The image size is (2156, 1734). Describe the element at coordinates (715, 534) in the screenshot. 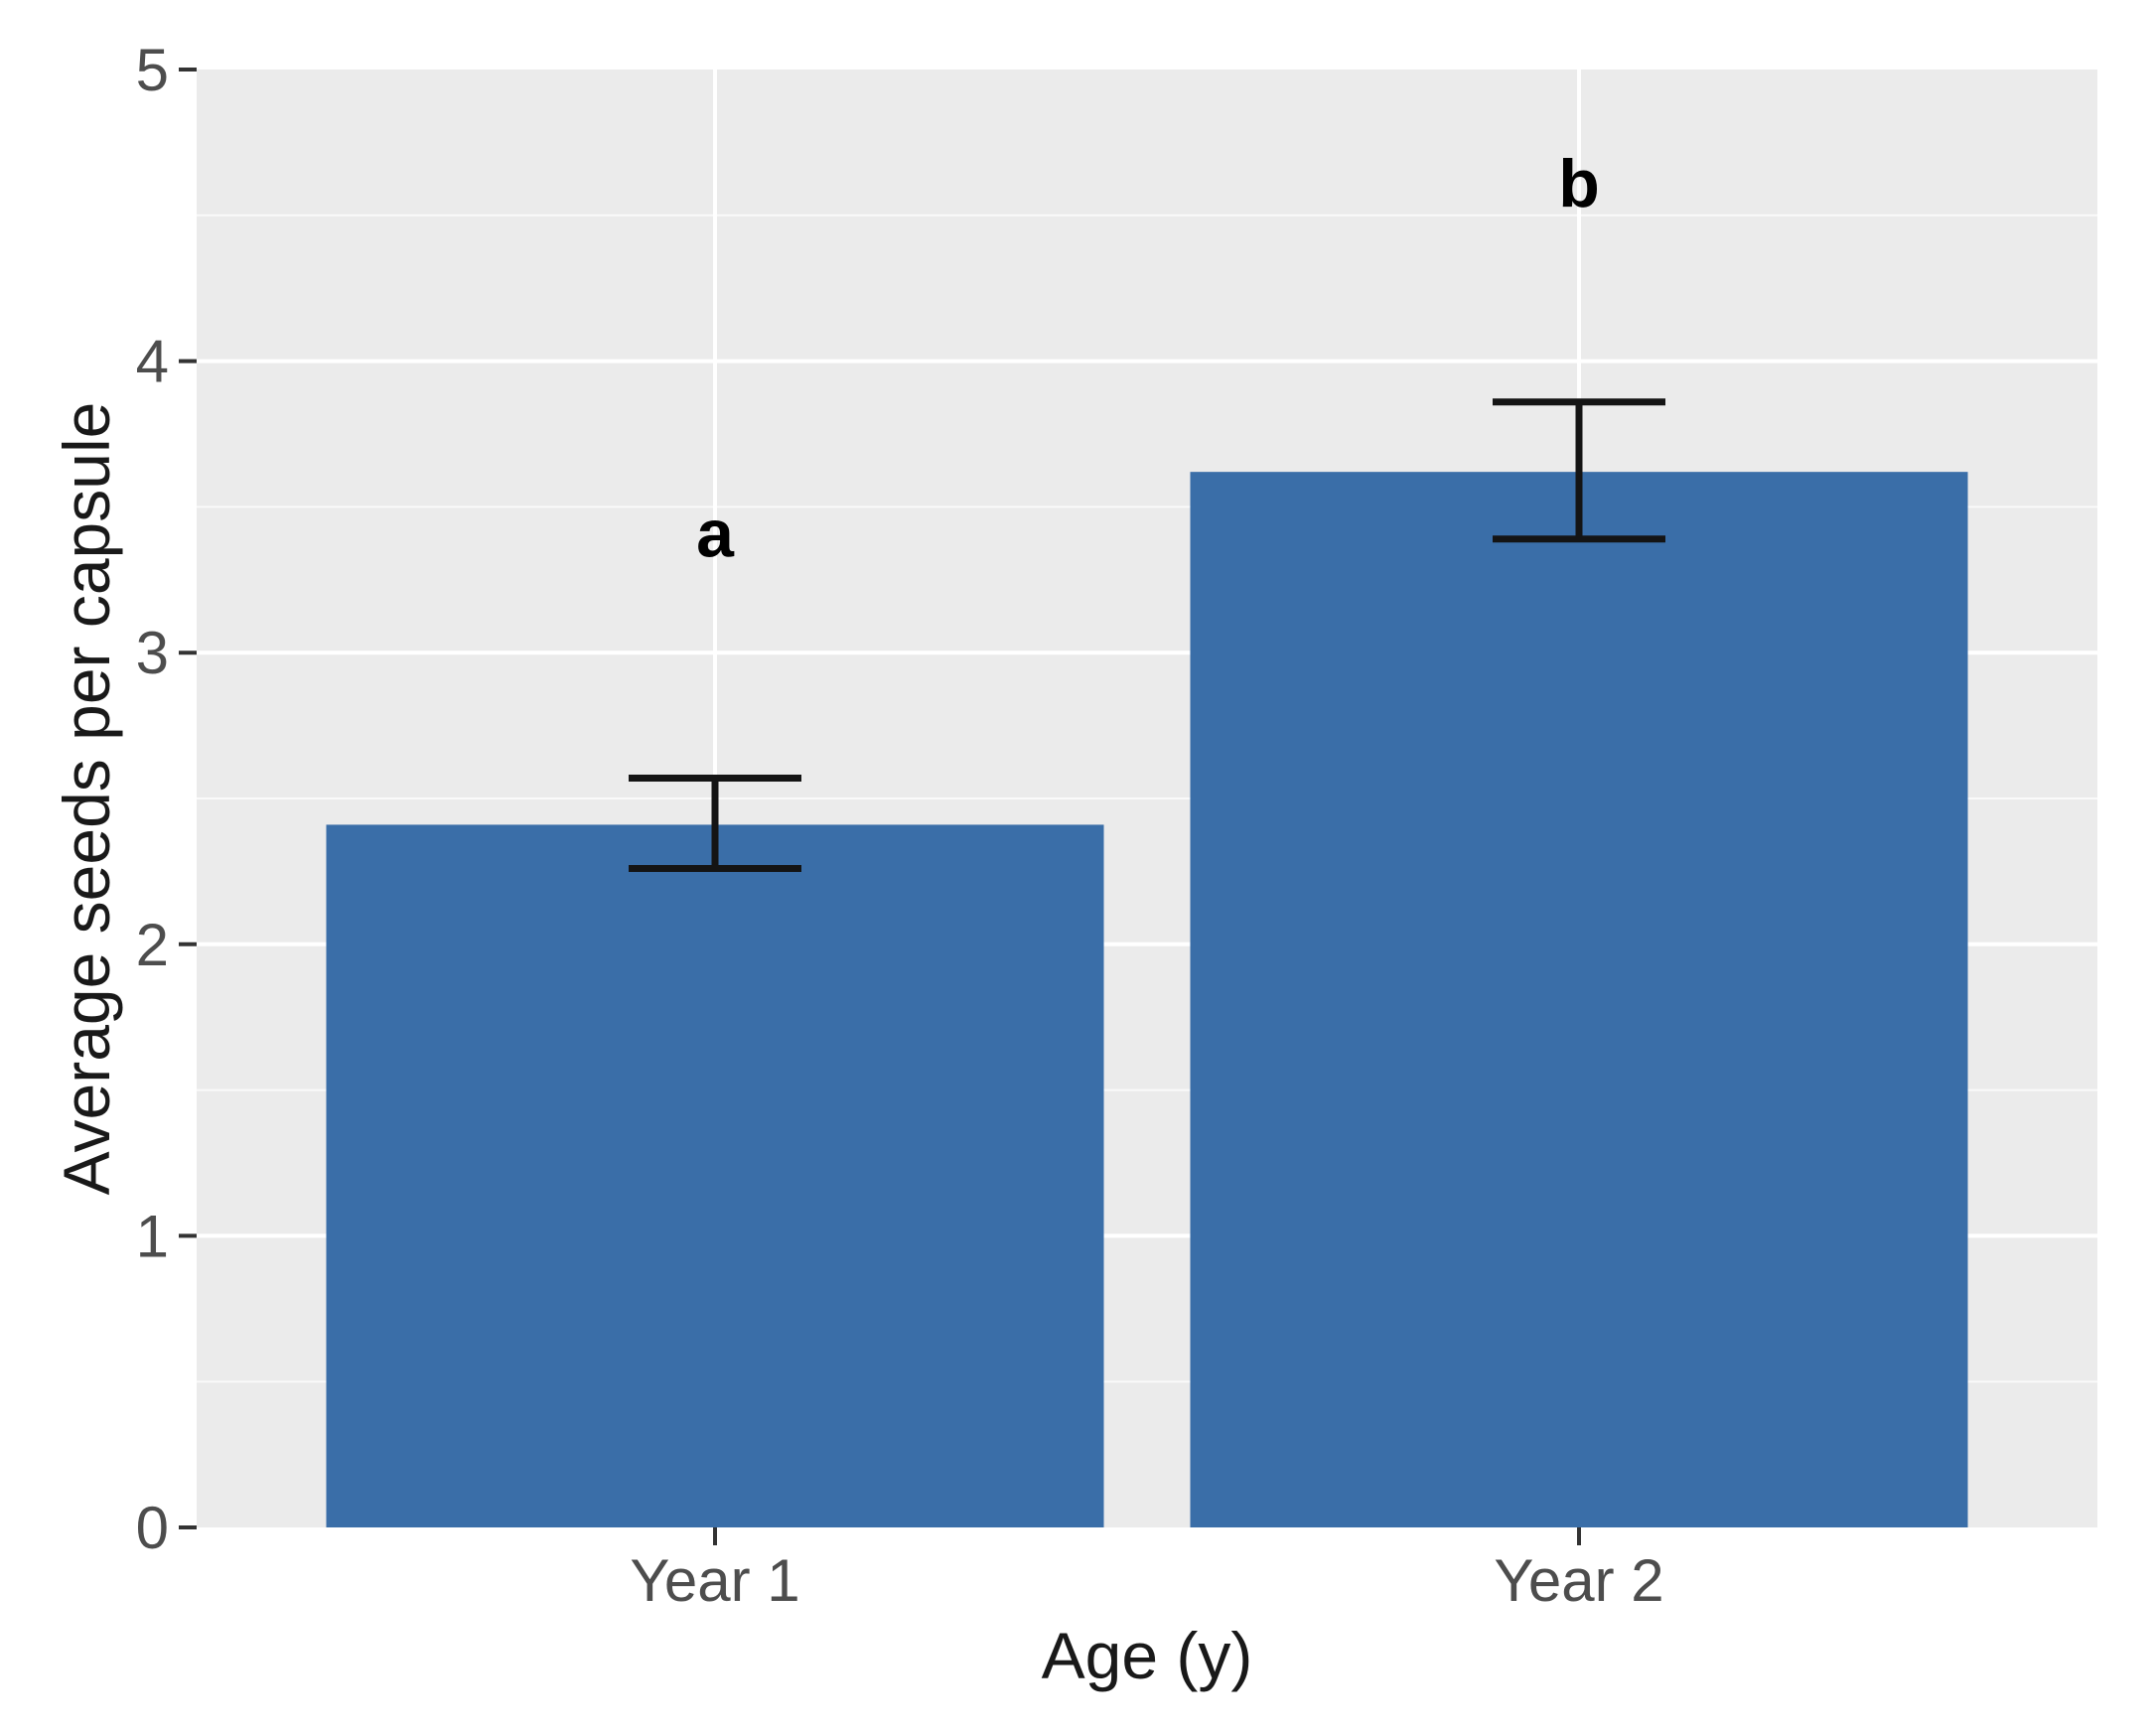

I see `sig-letter-a: a` at that location.